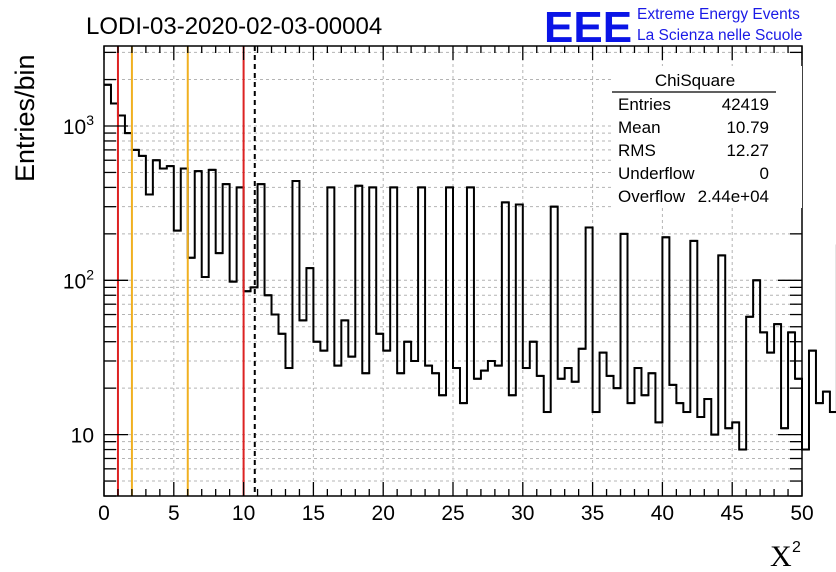  Describe the element at coordinates (234, 26) in the screenshot. I see `chart-title: LODI-03-2020-02-03-00004` at that location.